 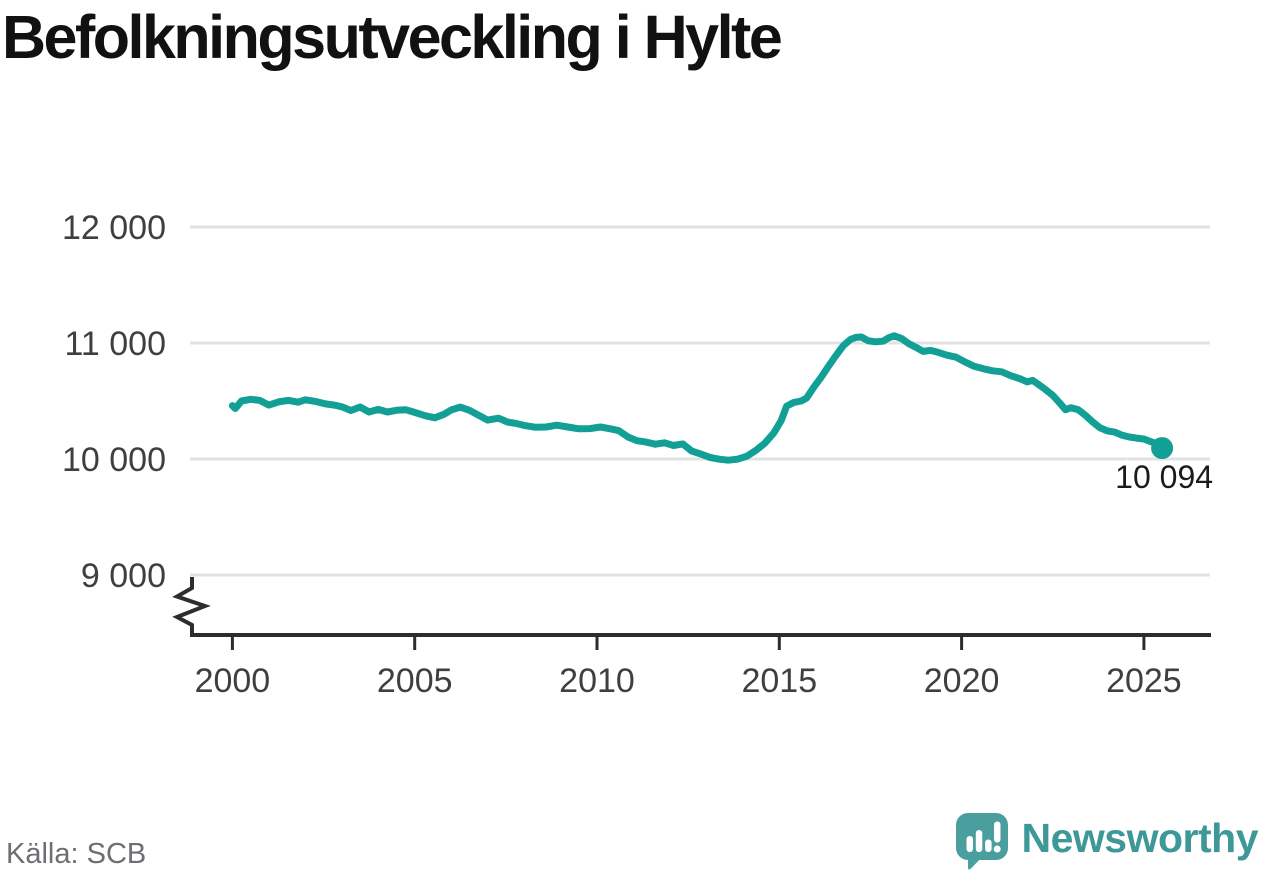 What do you see at coordinates (114, 460) in the screenshot?
I see `y-tick-label: 10 000` at bounding box center [114, 460].